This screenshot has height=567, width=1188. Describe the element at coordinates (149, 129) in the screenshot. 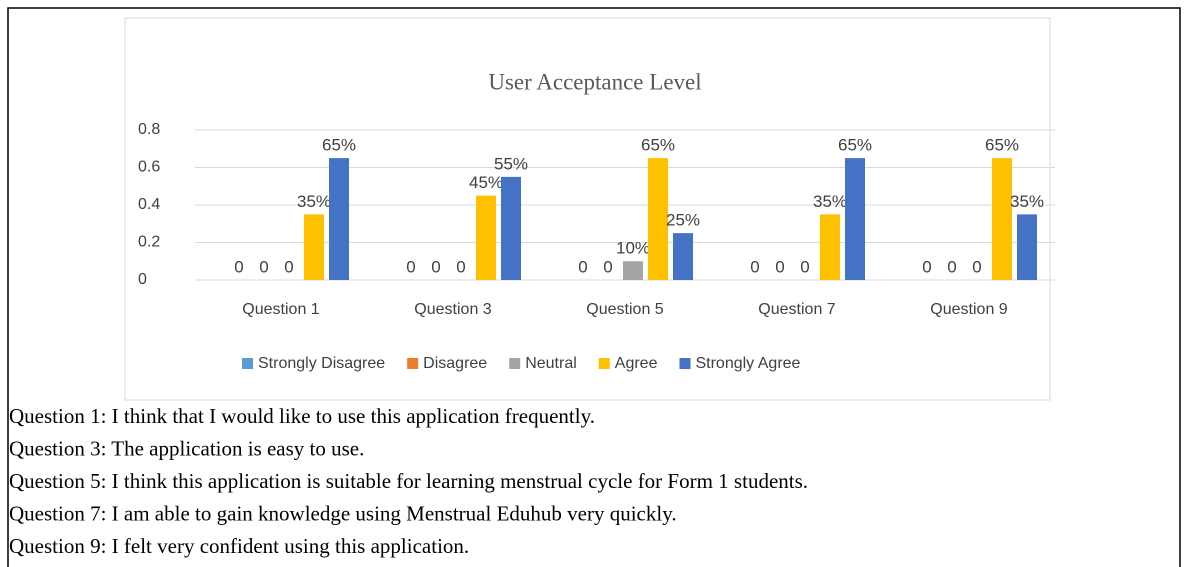

I see `y-tick-label: 0.8` at that location.